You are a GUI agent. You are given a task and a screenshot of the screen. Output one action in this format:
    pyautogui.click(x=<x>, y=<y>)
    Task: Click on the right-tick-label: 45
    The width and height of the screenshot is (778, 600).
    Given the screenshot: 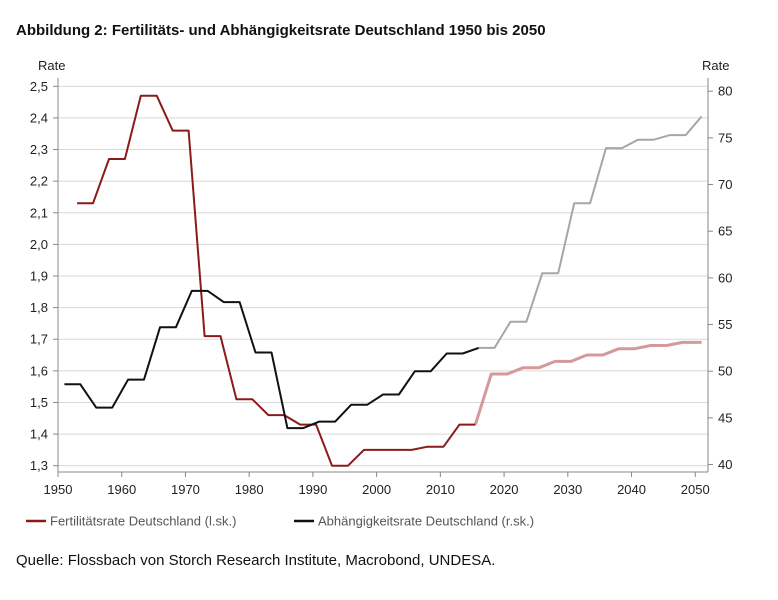 What is the action you would take?
    pyautogui.click(x=725, y=417)
    